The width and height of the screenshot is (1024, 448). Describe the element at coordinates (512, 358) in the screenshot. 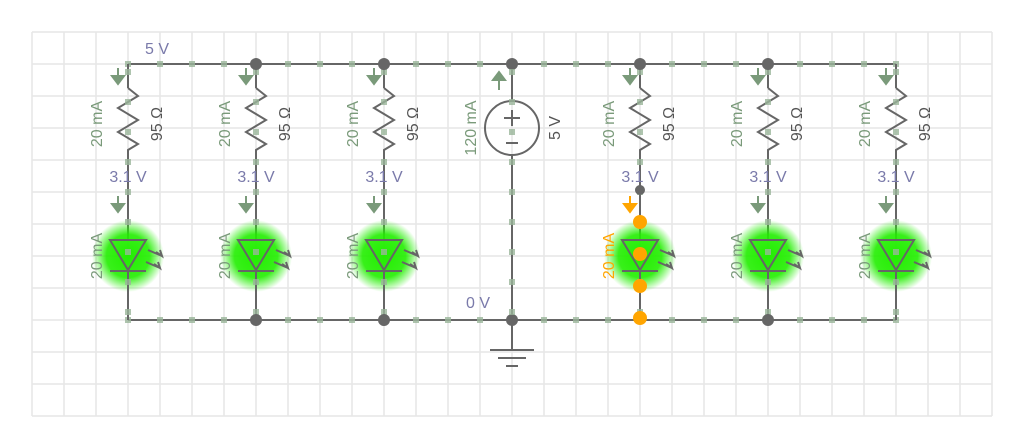

I see `ground-icon` at that location.